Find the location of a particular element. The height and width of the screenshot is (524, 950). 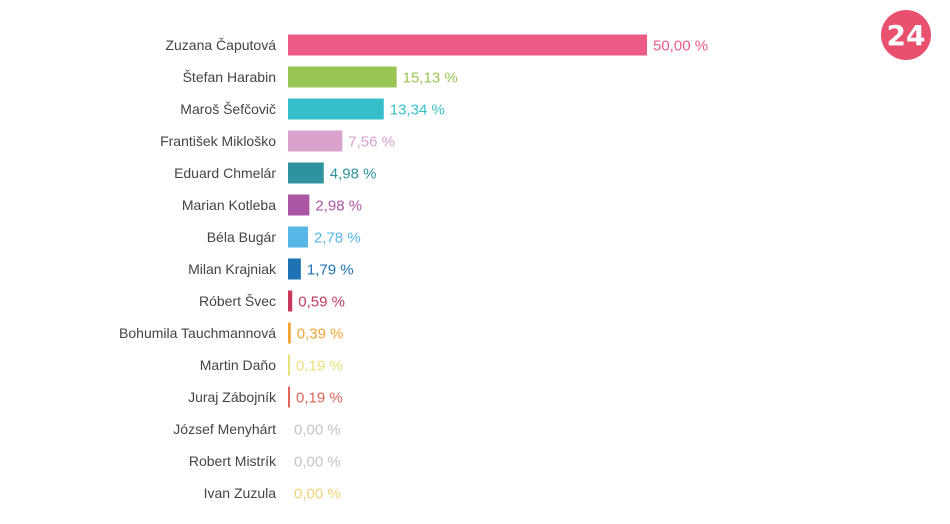

value-label: 50,00 % is located at coordinates (680, 46).